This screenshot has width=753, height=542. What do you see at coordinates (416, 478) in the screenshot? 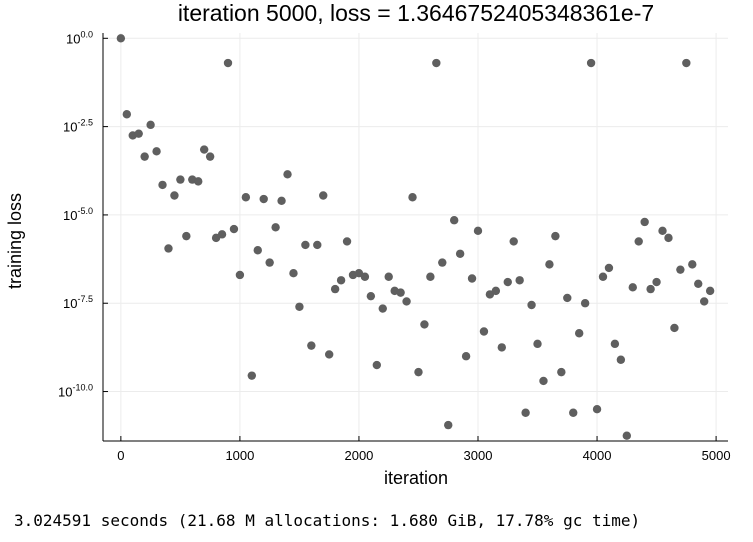
I see `x-axis-label: iteration` at bounding box center [416, 478].